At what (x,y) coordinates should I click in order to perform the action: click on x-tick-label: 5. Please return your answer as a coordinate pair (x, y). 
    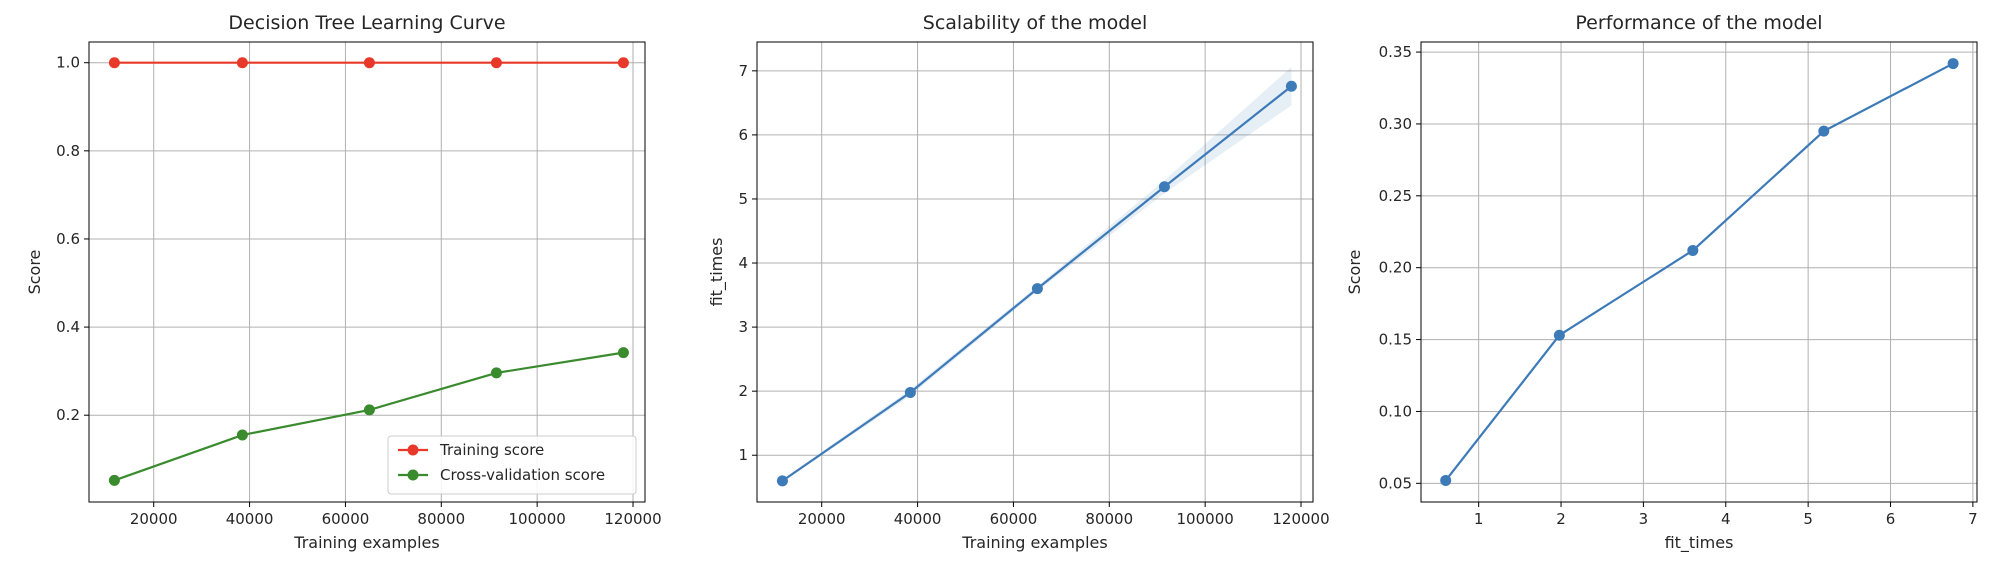
    Looking at the image, I should click on (1808, 519).